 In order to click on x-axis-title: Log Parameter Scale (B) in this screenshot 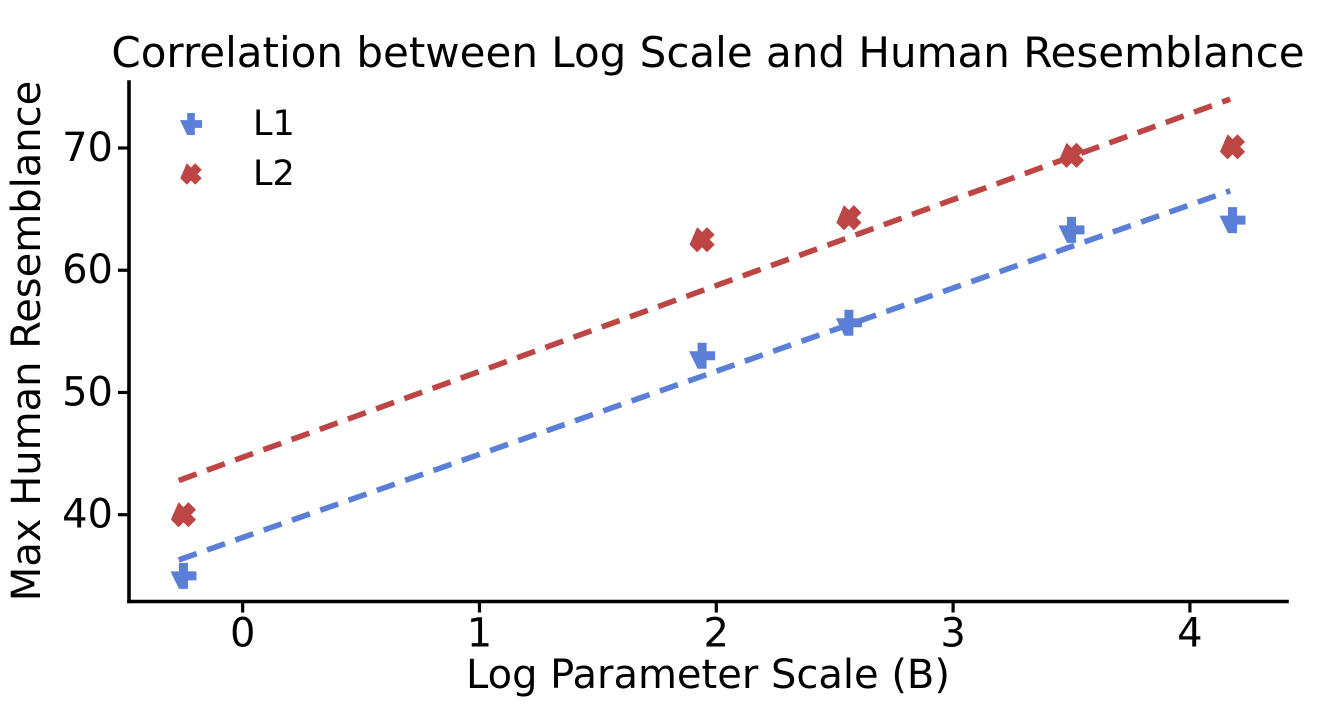, I will do `click(708, 675)`.